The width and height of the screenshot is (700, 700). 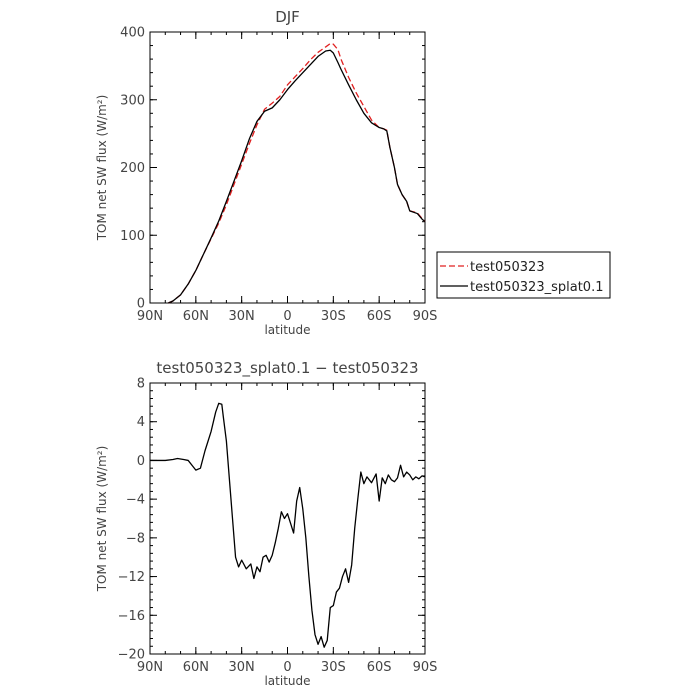 I want to click on y-tick-label: 100, so click(x=132, y=236).